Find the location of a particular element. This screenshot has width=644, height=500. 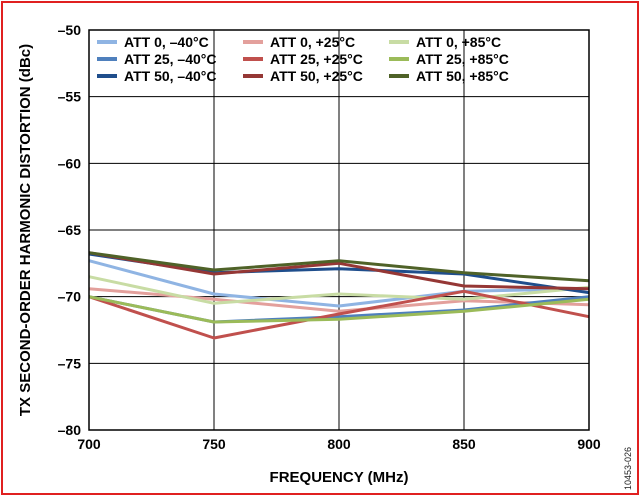

x-tick-label: 800 is located at coordinates (339, 444).